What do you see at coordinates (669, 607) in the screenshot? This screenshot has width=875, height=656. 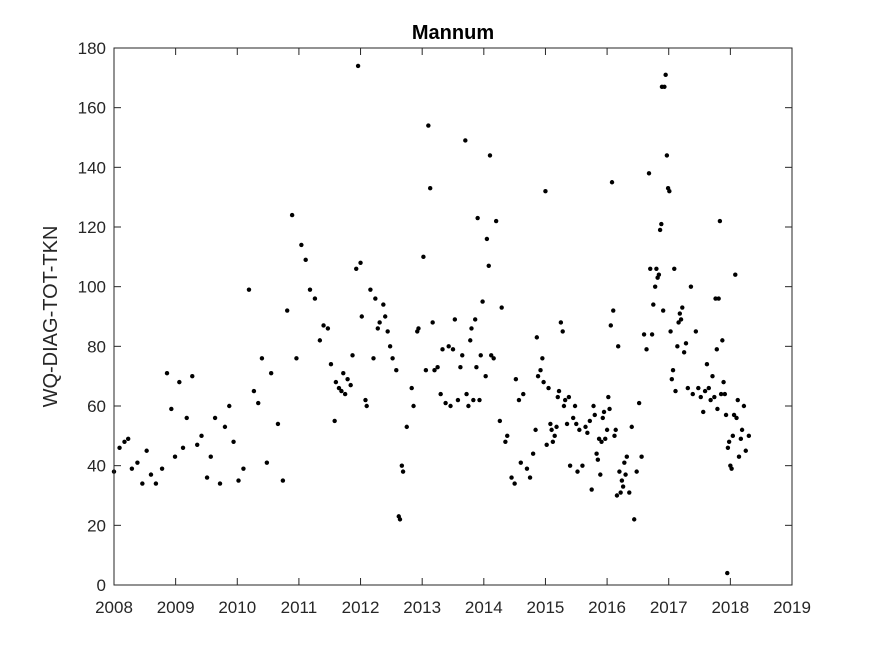 I see `x-tick-label: 2017` at bounding box center [669, 607].